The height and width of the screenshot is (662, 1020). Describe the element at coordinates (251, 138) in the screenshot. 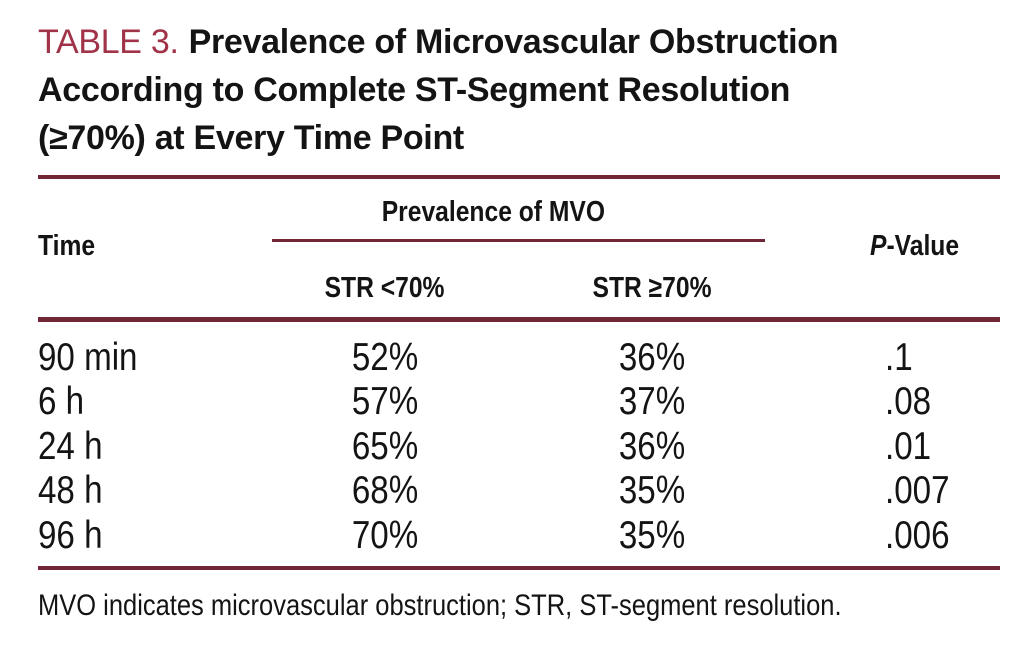

I see `table-title-line-3: (≥70%) at Every Time Point` at that location.